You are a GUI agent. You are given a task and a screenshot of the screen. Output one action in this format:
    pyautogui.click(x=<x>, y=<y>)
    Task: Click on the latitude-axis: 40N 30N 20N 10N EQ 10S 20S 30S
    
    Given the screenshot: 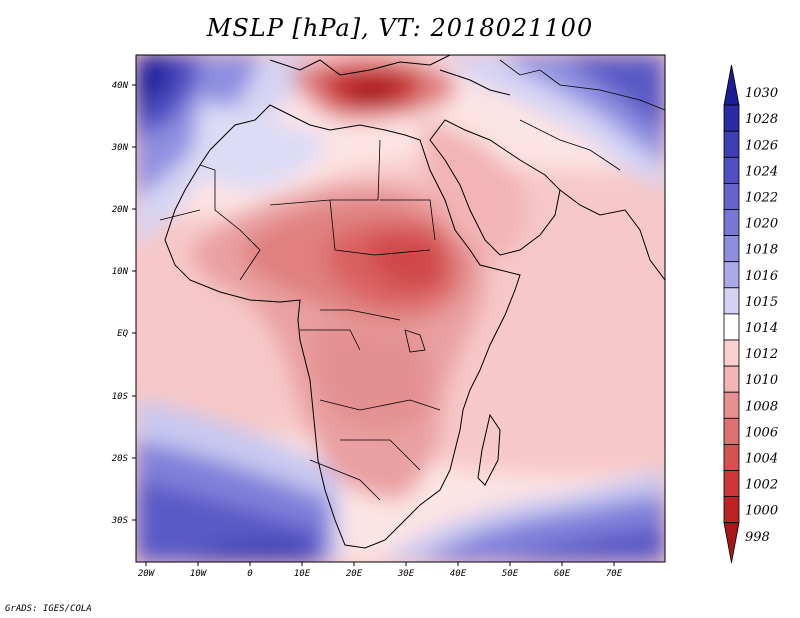 What is the action you would take?
    pyautogui.click(x=123, y=303)
    